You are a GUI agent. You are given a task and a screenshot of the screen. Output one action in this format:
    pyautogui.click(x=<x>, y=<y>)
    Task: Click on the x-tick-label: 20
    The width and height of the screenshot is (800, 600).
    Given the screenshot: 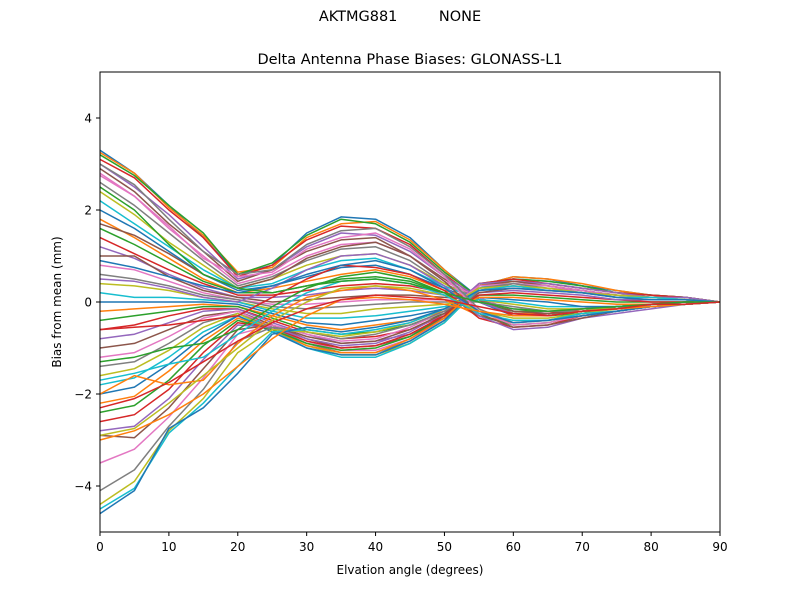 What is the action you would take?
    pyautogui.click(x=237, y=547)
    